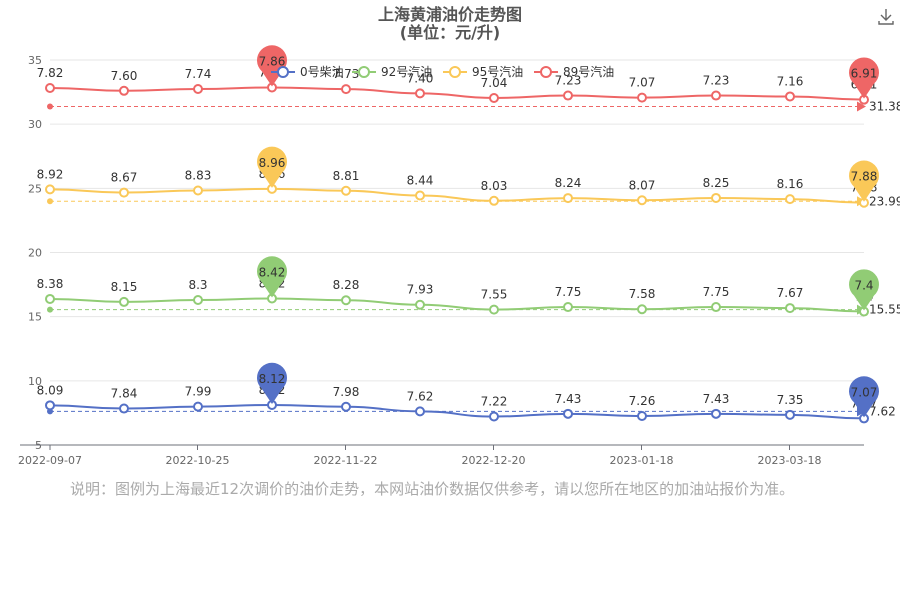  Describe the element at coordinates (420, 396) in the screenshot. I see `data-label: 7.62` at that location.